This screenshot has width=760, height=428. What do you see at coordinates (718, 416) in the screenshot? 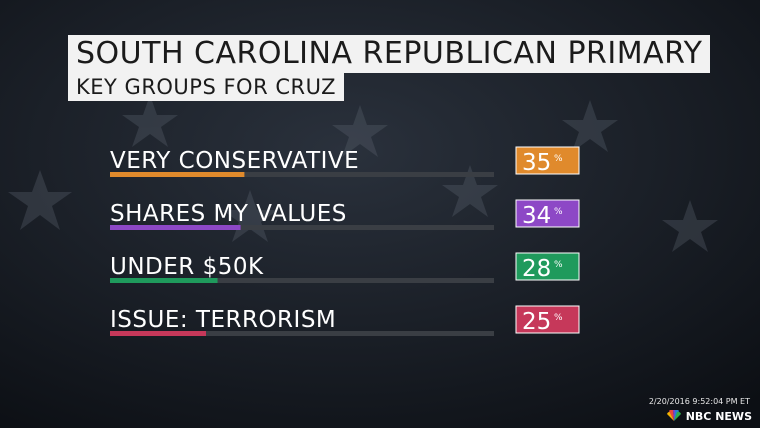
I see `network-name: NBC NEWS` at bounding box center [718, 416].